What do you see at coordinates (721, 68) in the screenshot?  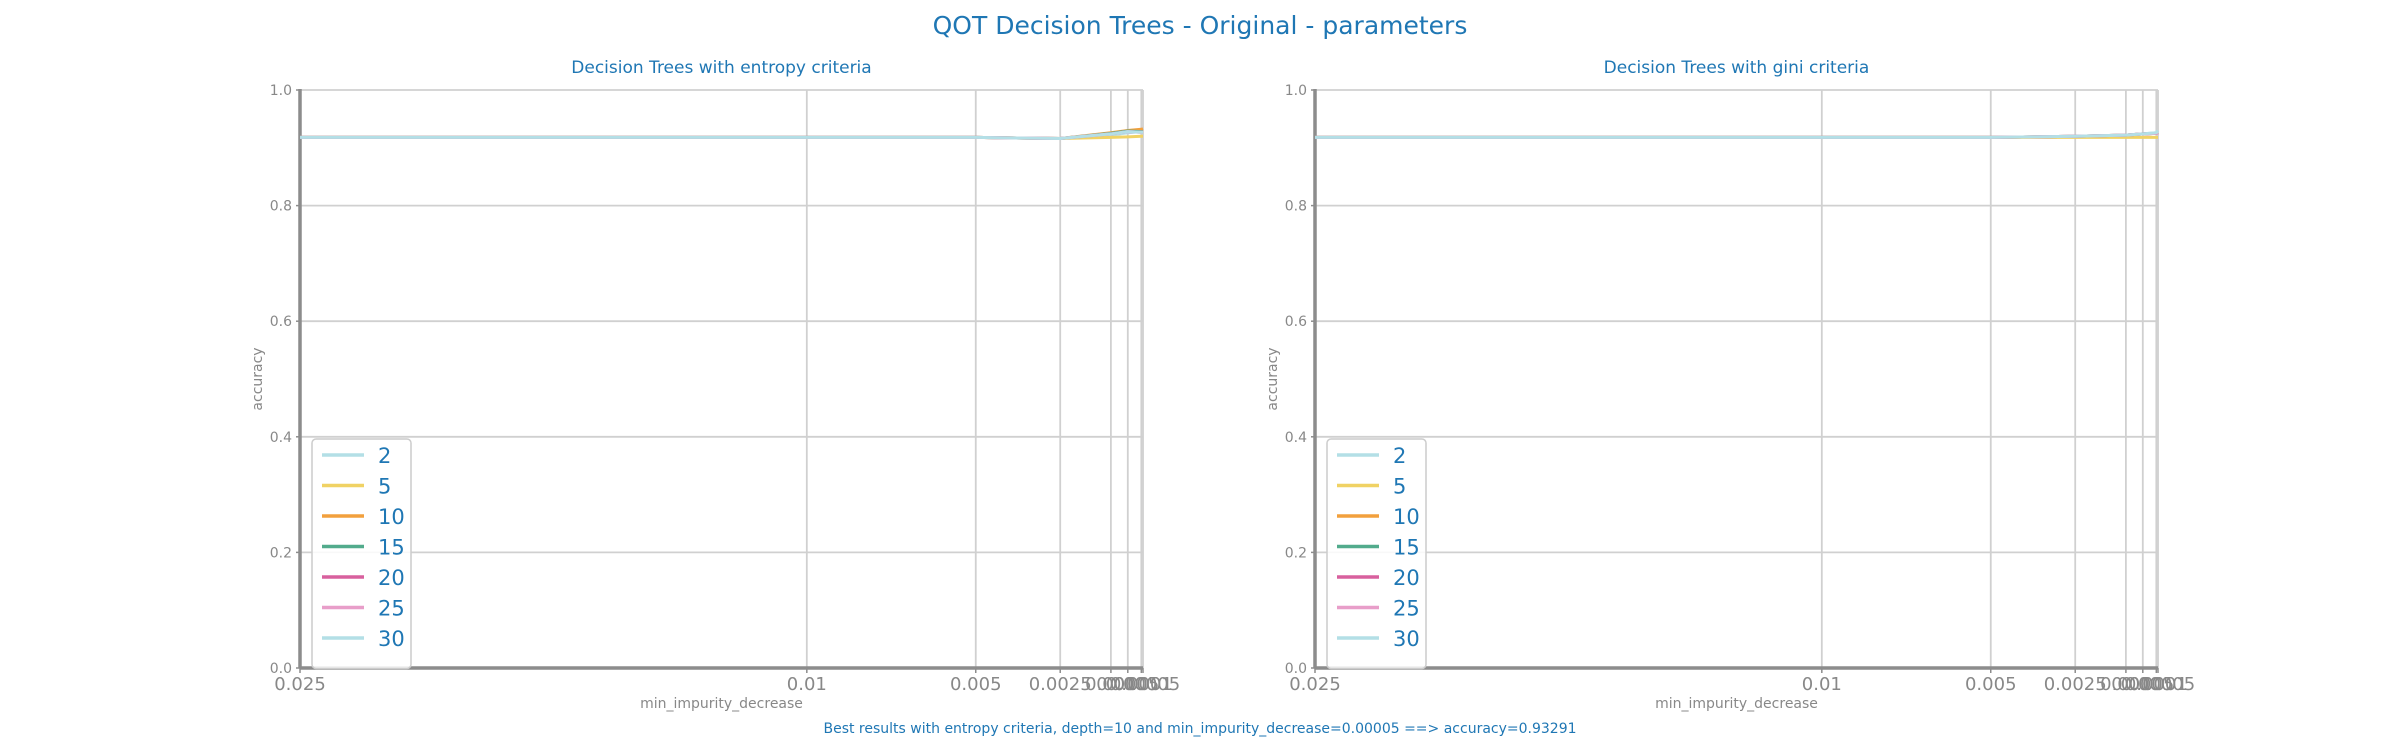 I see `subplot-title: Decision Trees with entropy criteria` at bounding box center [721, 68].